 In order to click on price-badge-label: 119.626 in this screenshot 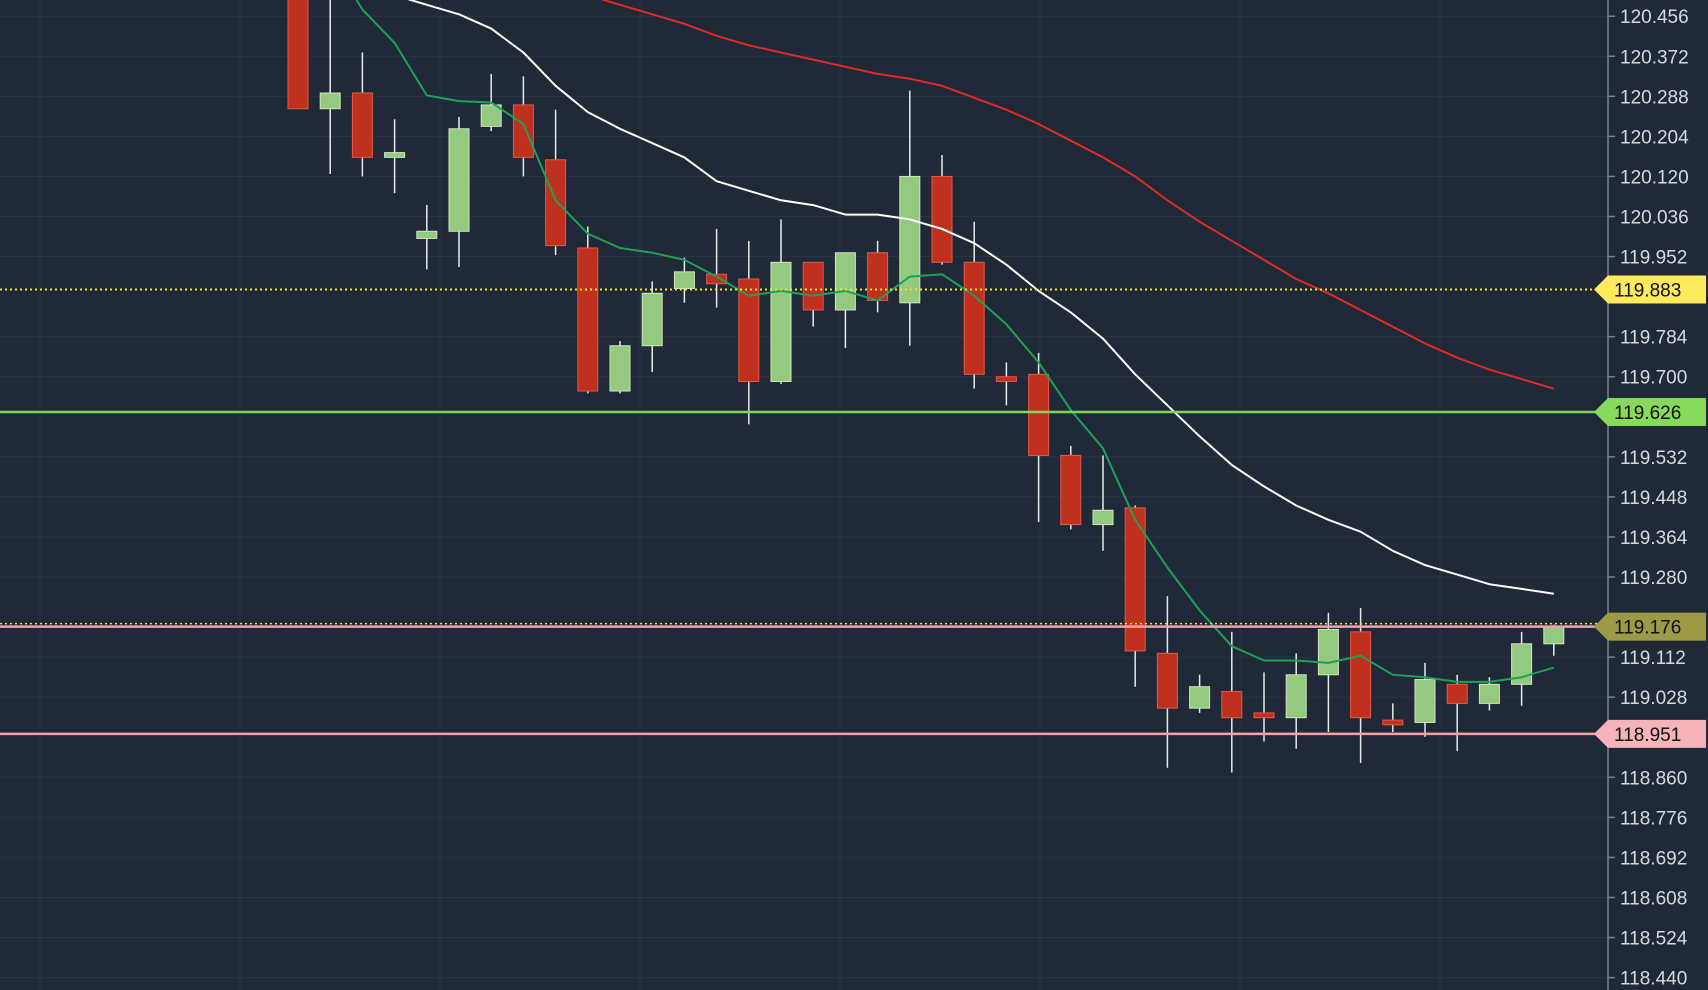, I will do `click(1647, 413)`.